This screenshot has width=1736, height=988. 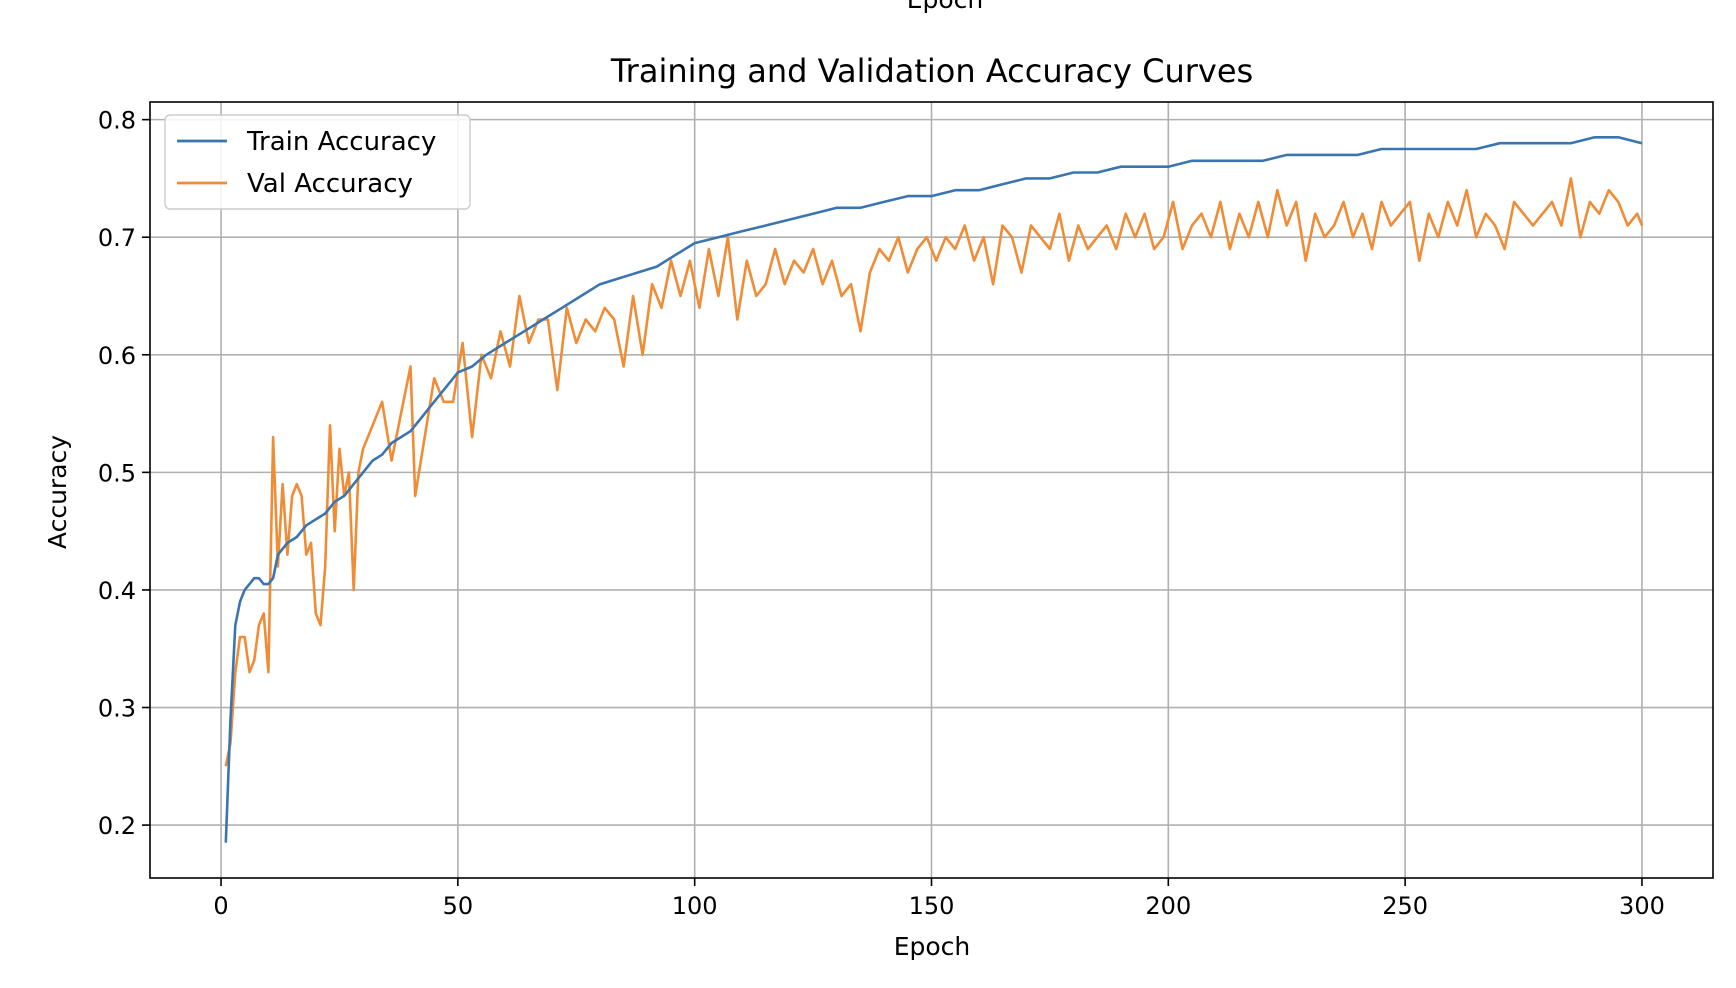 What do you see at coordinates (117, 356) in the screenshot?
I see `y-tick-label-4: 0.6` at bounding box center [117, 356].